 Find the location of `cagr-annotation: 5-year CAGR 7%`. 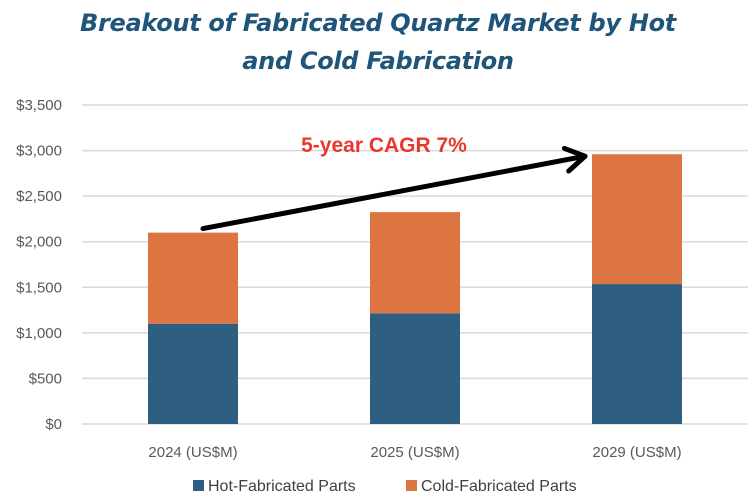

cagr-annotation: 5-year CAGR 7% is located at coordinates (384, 145).